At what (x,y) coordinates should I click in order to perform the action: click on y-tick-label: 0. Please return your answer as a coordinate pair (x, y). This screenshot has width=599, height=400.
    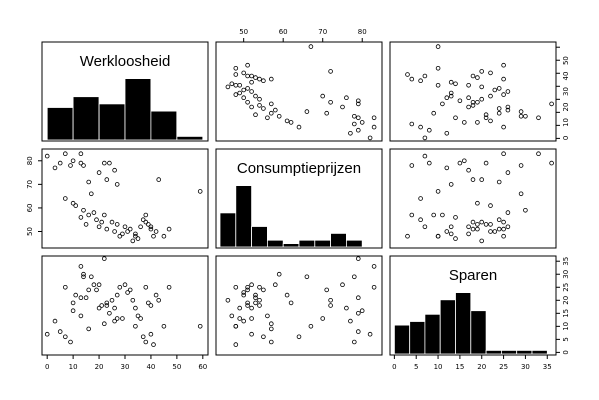
    Looking at the image, I should click on (566, 138).